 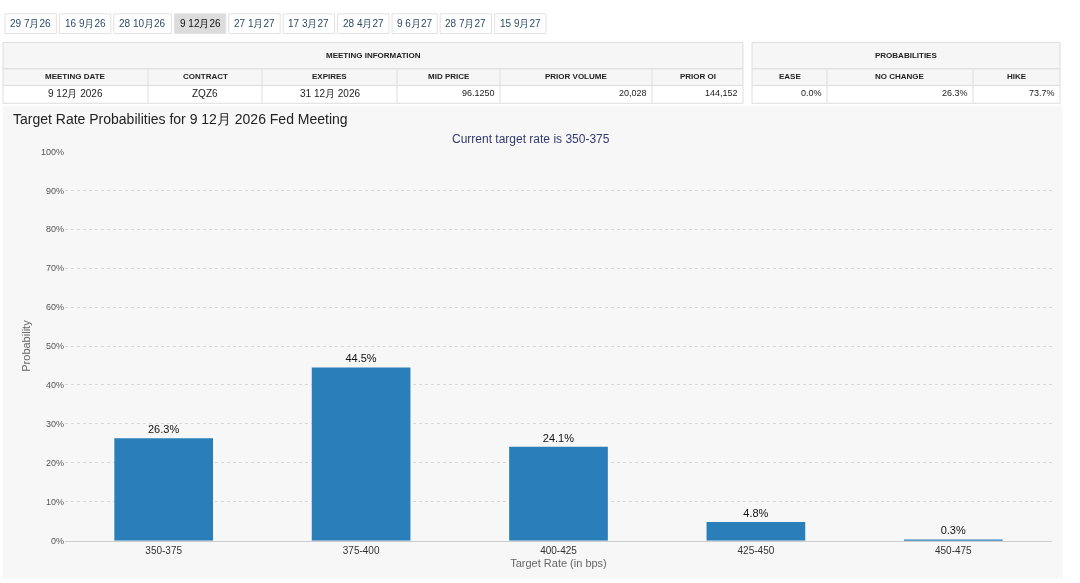 What do you see at coordinates (54, 229) in the screenshot?
I see `y-tick-label: 80%` at bounding box center [54, 229].